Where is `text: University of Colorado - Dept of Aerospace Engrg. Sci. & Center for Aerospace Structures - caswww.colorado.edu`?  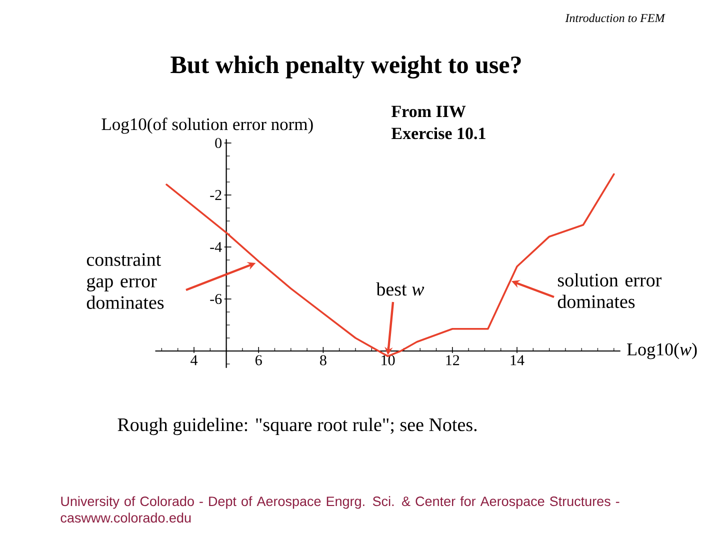 text: University of Colorado - Dept of Aerospace Engrg. Sci. & Center for Aerospace Structures - caswww.colorado.edu is located at coordinates (340, 509).